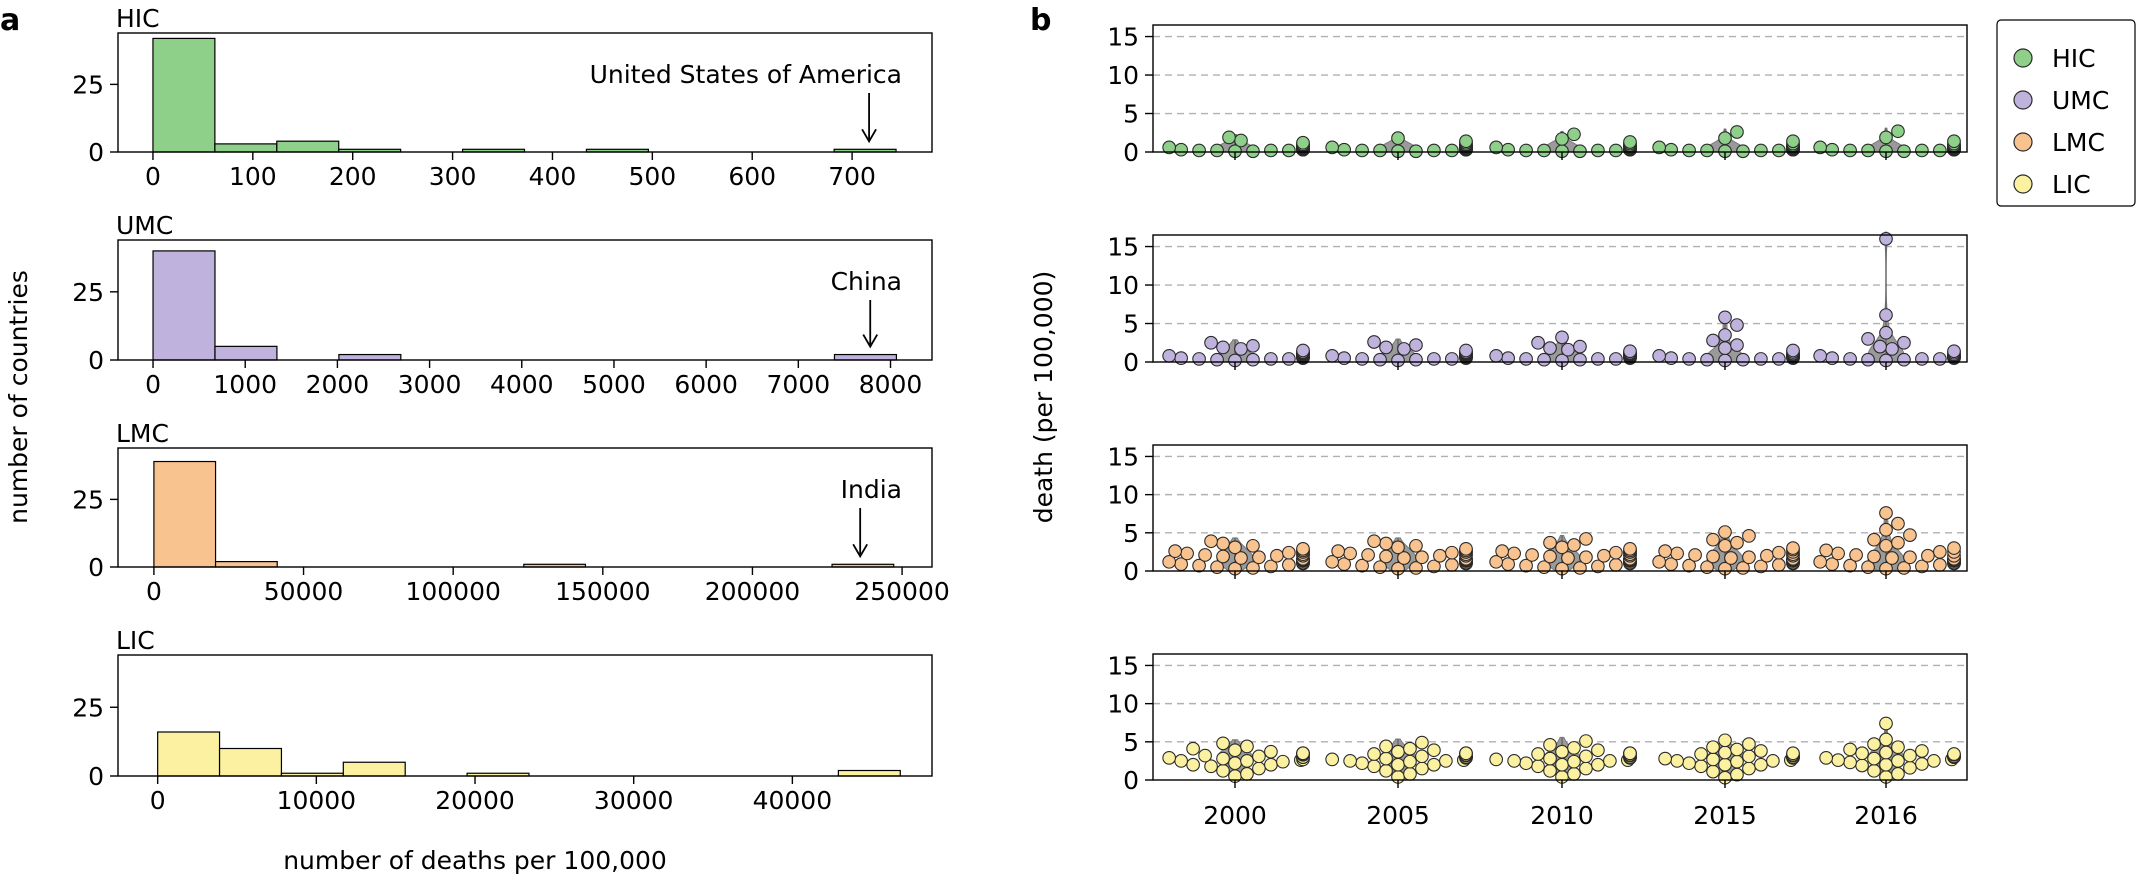 The width and height of the screenshot is (2141, 881). What do you see at coordinates (10, 20) in the screenshot?
I see `panel-label-a: a` at bounding box center [10, 20].